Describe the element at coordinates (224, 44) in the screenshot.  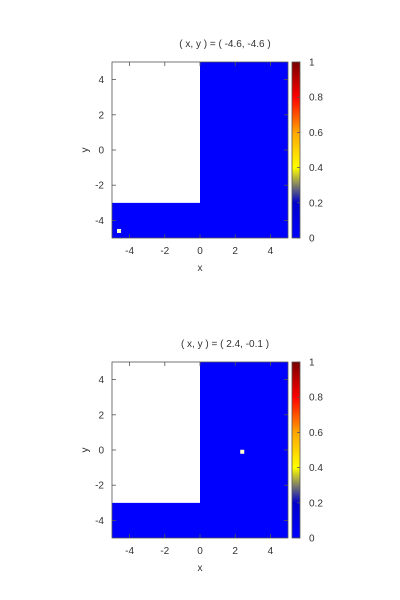
I see `chart-title: ( x, y ) = ( -4.6, -4.6 )` at that location.